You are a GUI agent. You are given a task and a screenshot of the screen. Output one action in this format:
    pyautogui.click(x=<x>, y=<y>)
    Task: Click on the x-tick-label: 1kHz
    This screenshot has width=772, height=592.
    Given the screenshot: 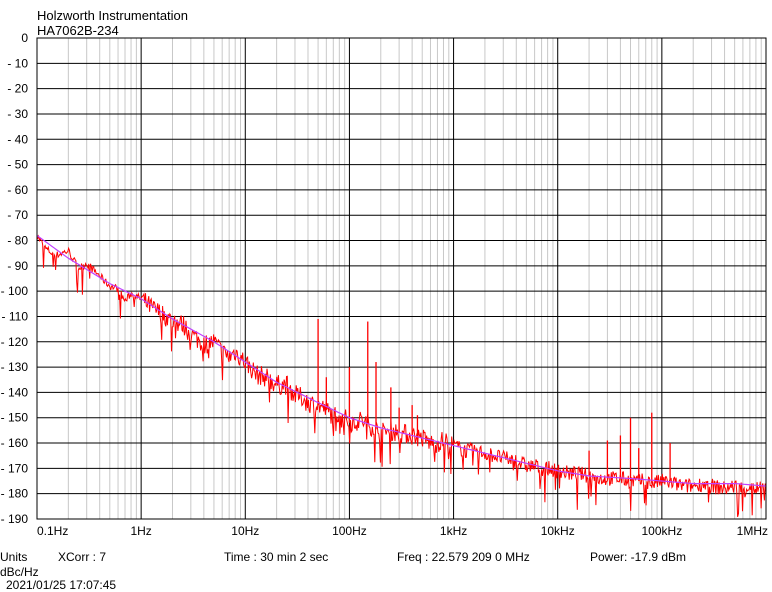 What is the action you would take?
    pyautogui.click(x=453, y=531)
    